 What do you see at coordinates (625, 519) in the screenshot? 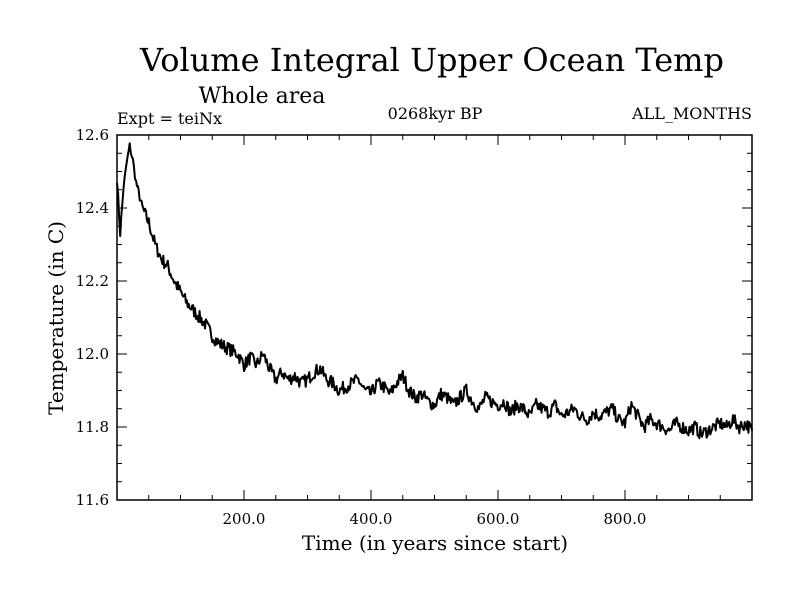
I see `x-tick-label: 800.0` at bounding box center [625, 519].